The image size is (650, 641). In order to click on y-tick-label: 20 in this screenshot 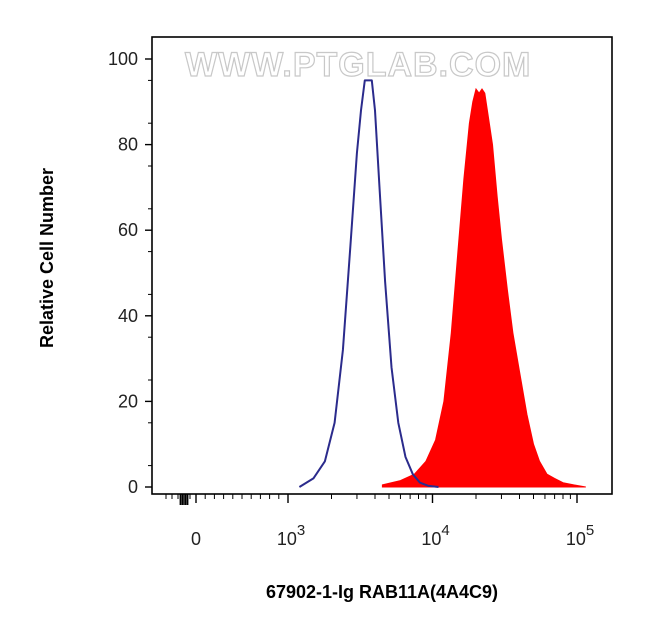, I will do `click(128, 401)`.